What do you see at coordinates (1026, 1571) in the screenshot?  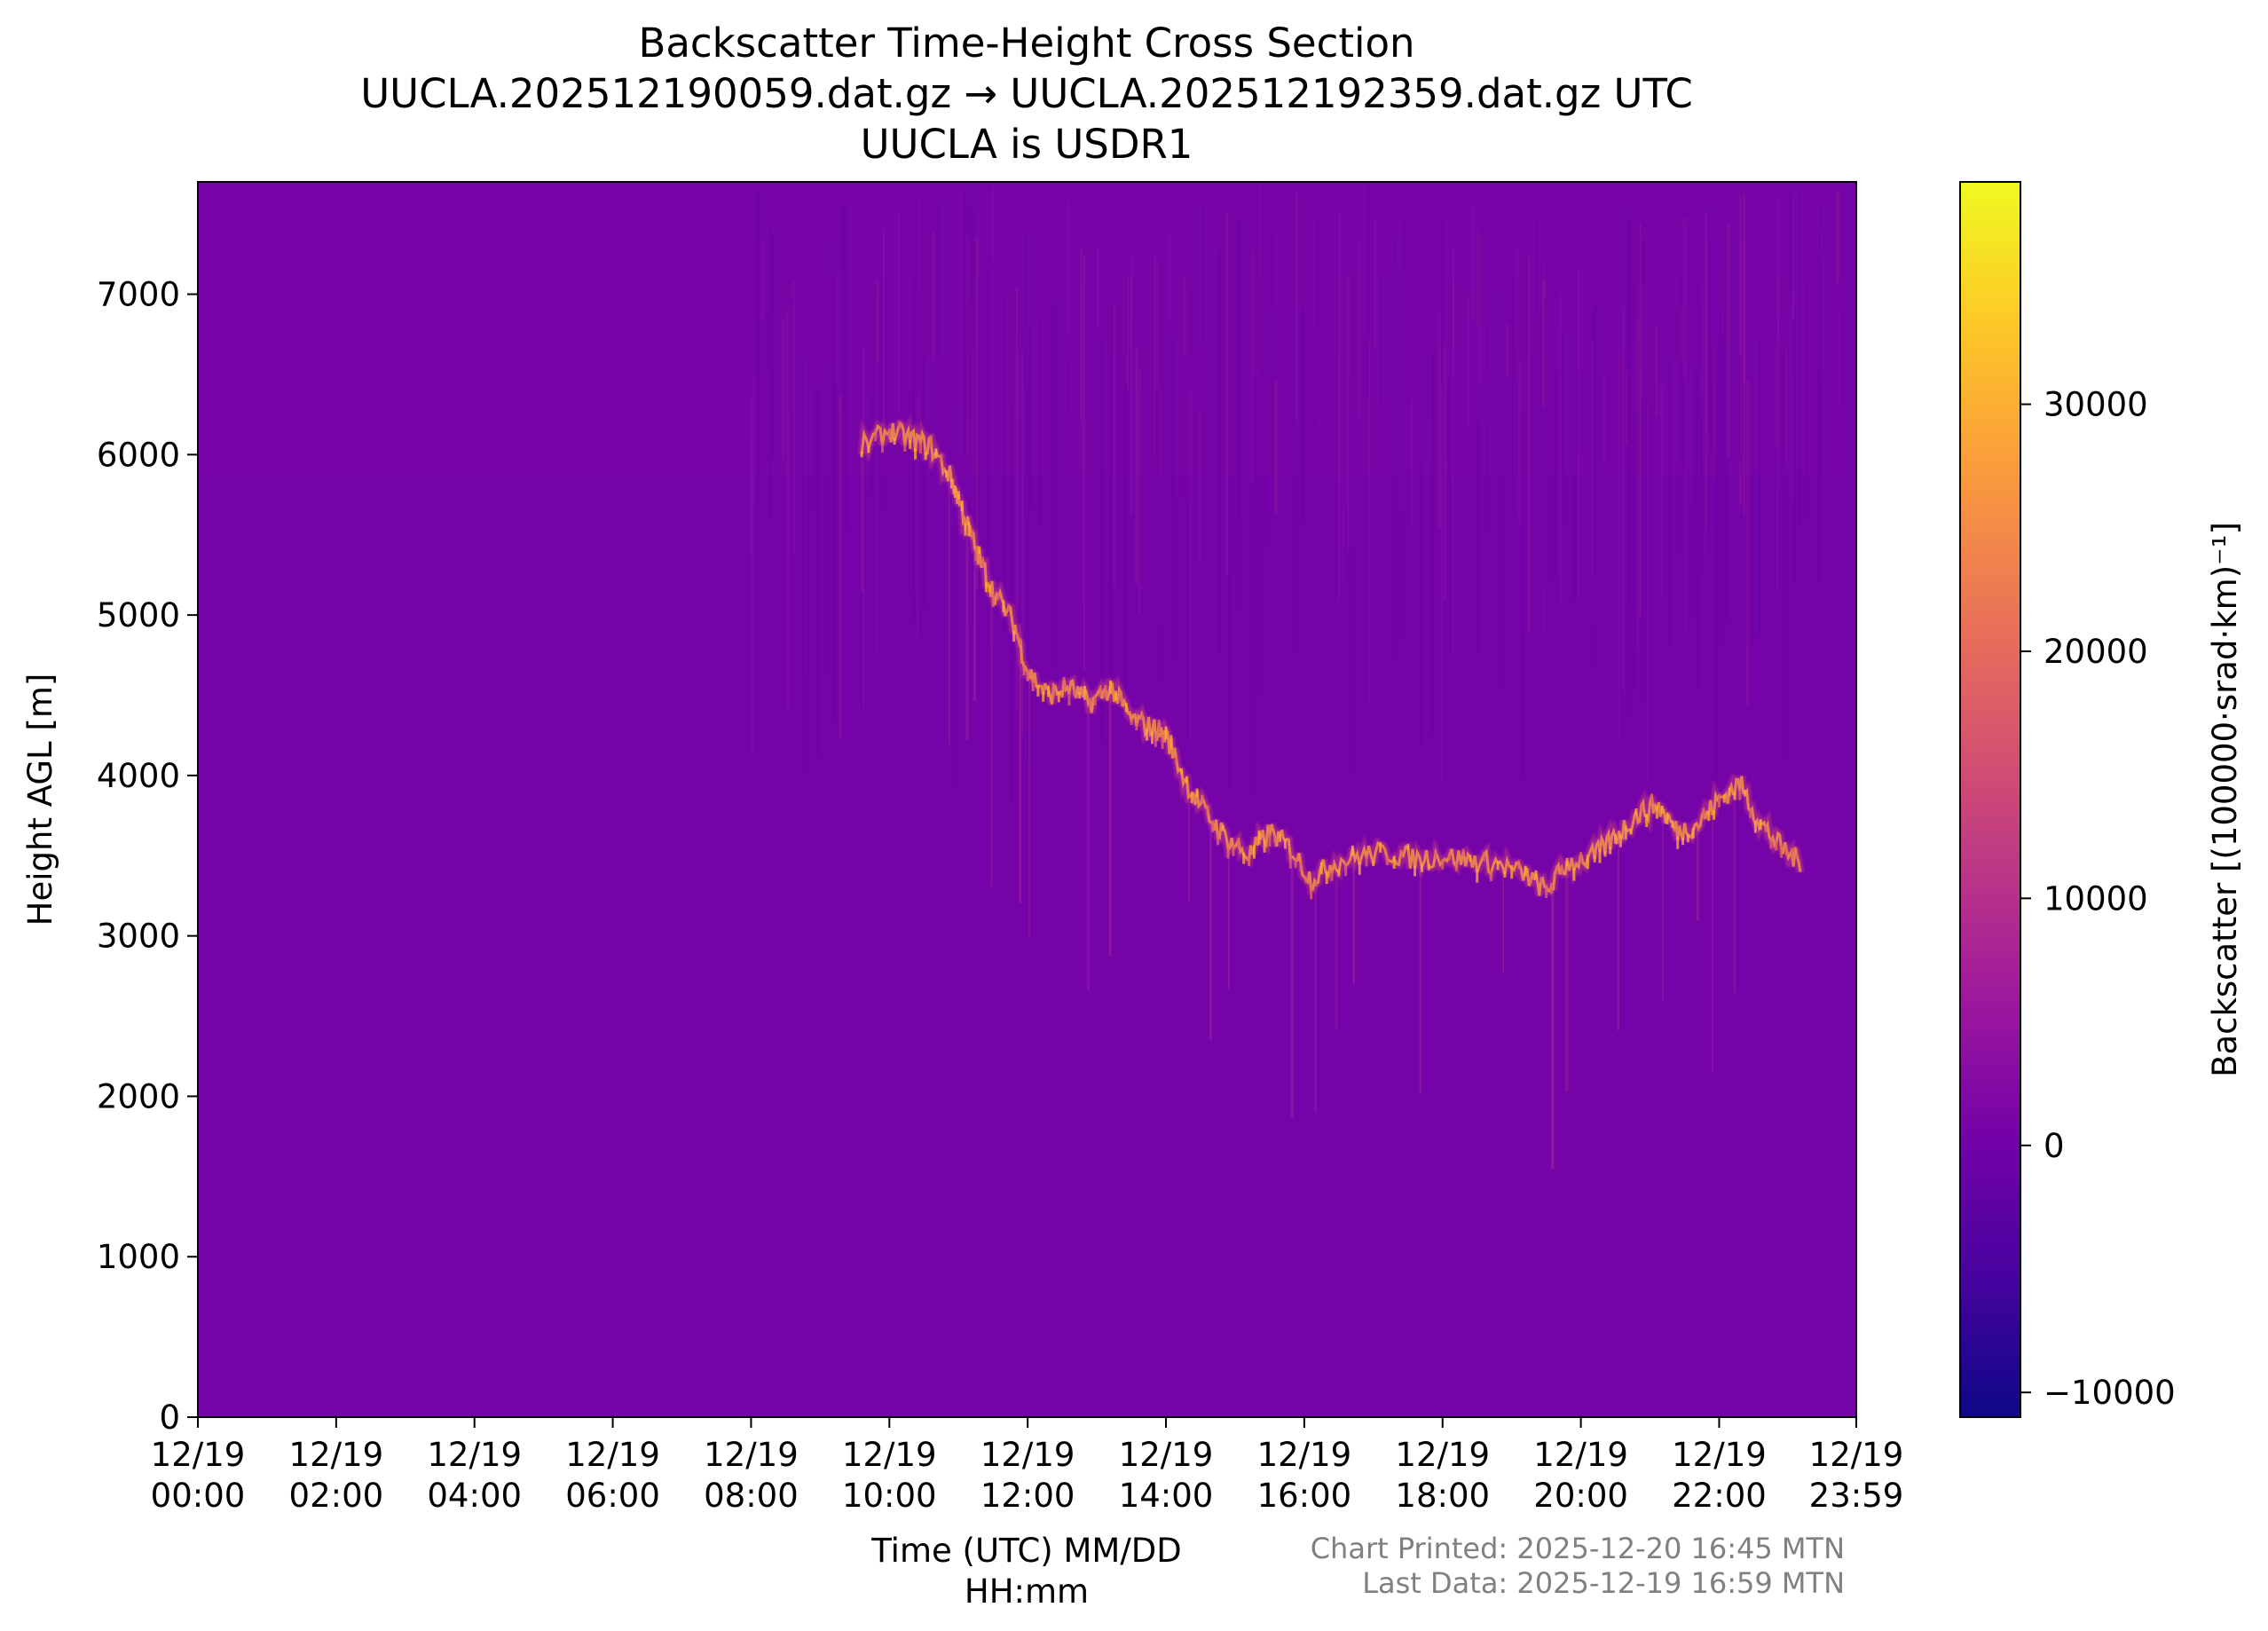 I see `x-axis-label: Time (UTC) MM/DD HH:mm` at bounding box center [1026, 1571].